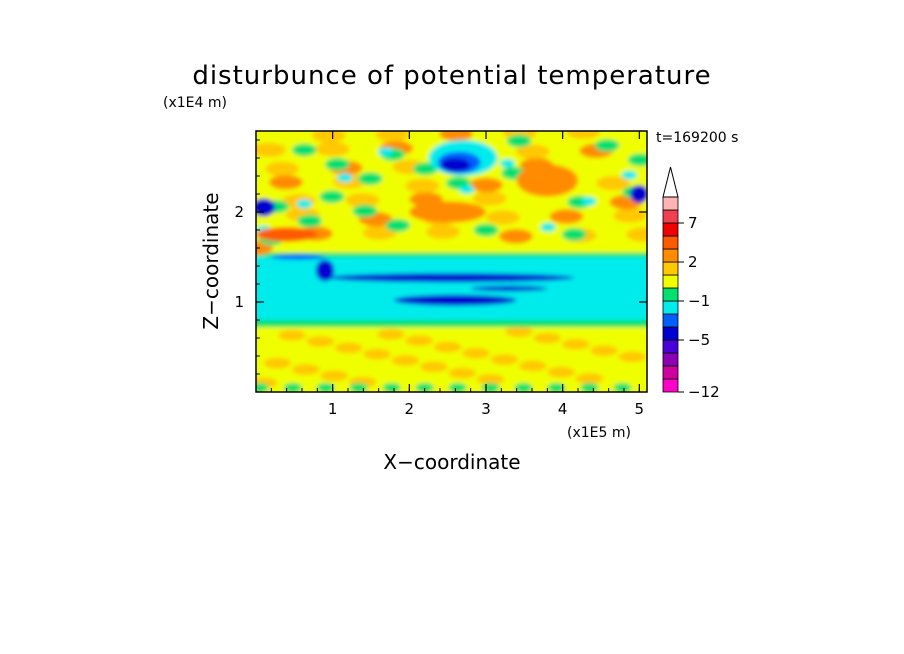  What do you see at coordinates (451, 76) in the screenshot?
I see `chart-title: disturbunce of potential temperature` at bounding box center [451, 76].